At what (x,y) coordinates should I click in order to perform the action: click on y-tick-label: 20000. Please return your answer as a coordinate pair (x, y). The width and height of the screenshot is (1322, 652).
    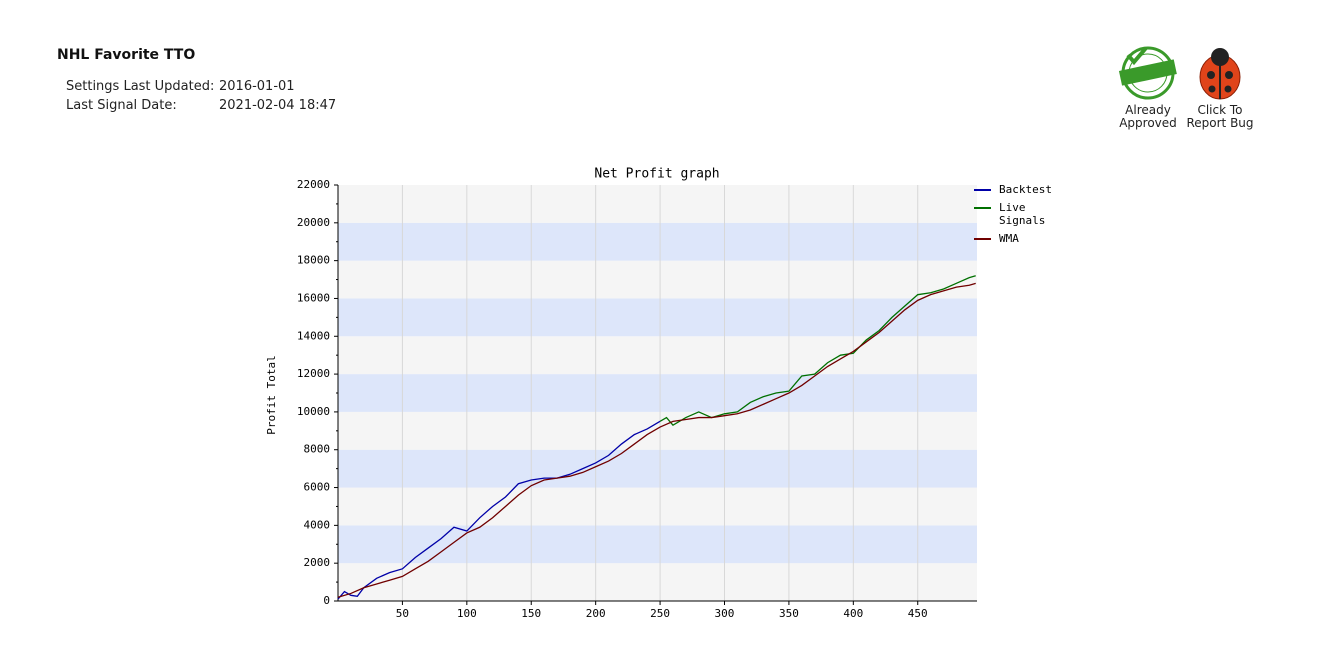
    Looking at the image, I should click on (313, 222).